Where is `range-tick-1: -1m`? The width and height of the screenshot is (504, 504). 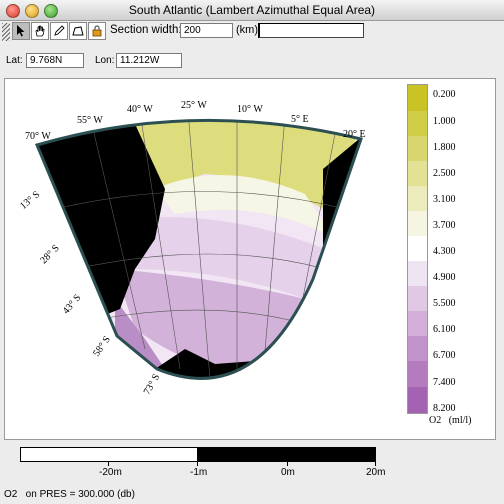 range-tick-1: -1m is located at coordinates (199, 472).